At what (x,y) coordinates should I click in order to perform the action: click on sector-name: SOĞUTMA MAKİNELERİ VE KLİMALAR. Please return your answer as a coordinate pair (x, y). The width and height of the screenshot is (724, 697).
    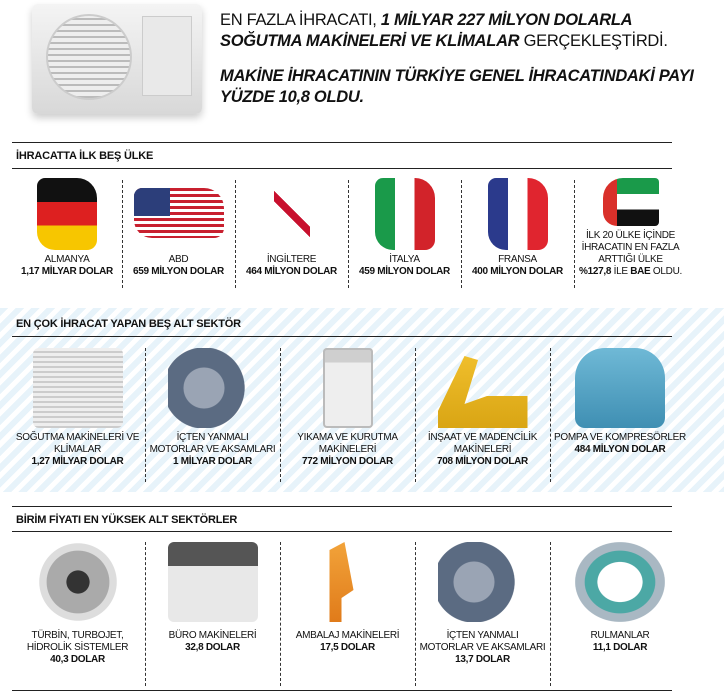
    Looking at the image, I should click on (77, 443).